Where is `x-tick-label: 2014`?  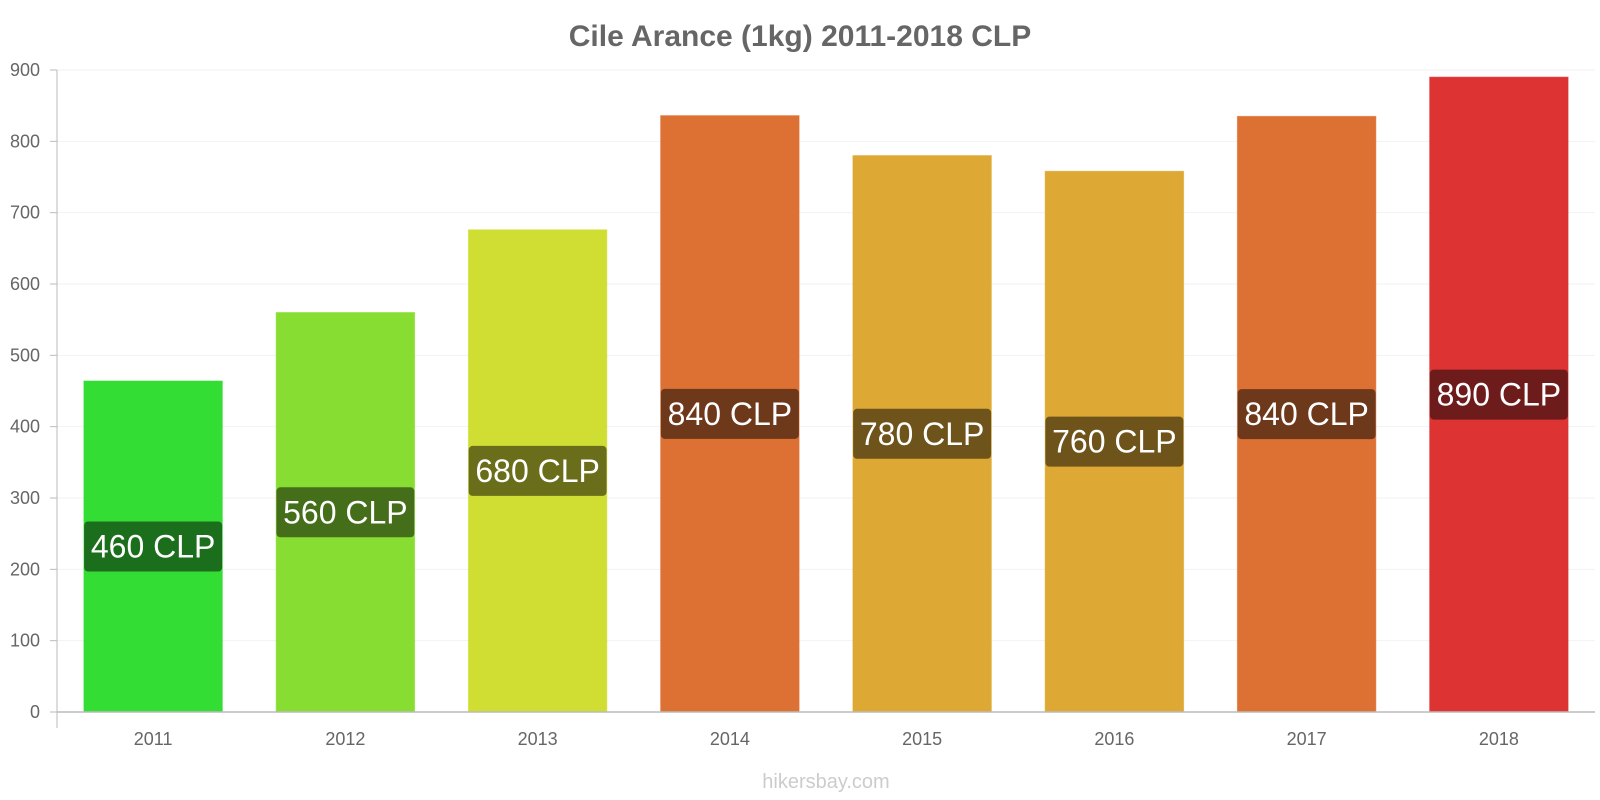 x-tick-label: 2014 is located at coordinates (730, 739).